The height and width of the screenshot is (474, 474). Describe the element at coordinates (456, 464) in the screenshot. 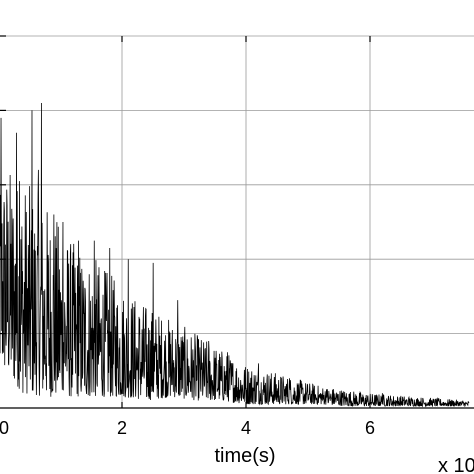

I see `x-multiplier-label: x 10` at that location.